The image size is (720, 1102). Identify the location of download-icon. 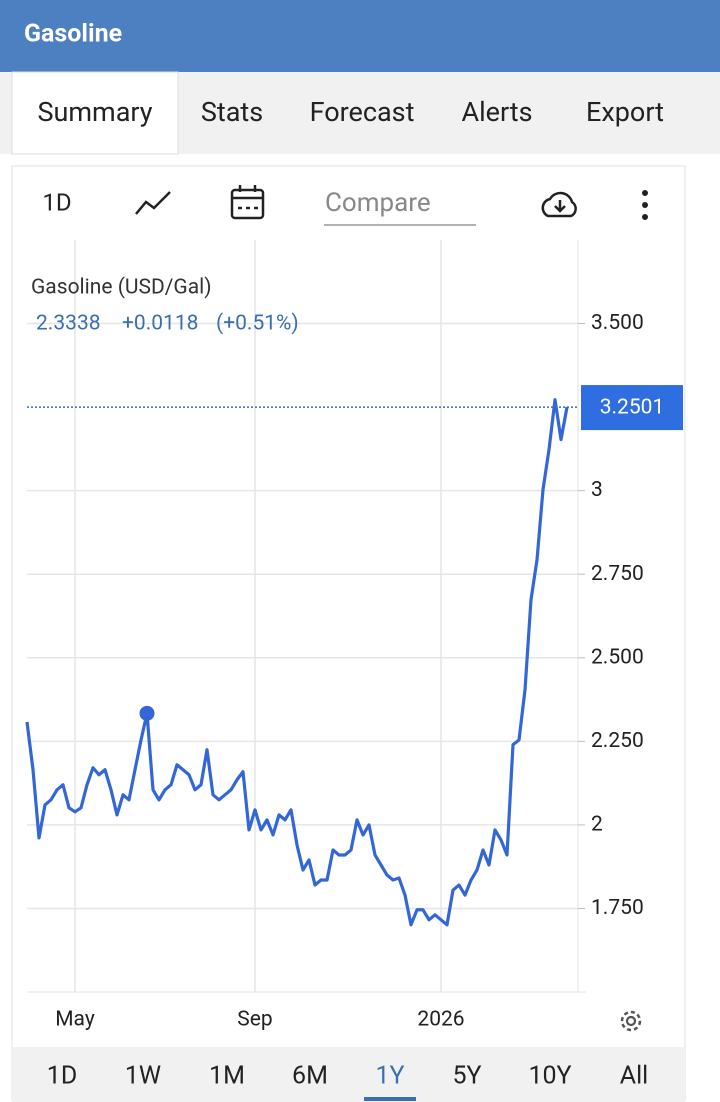
(559, 204).